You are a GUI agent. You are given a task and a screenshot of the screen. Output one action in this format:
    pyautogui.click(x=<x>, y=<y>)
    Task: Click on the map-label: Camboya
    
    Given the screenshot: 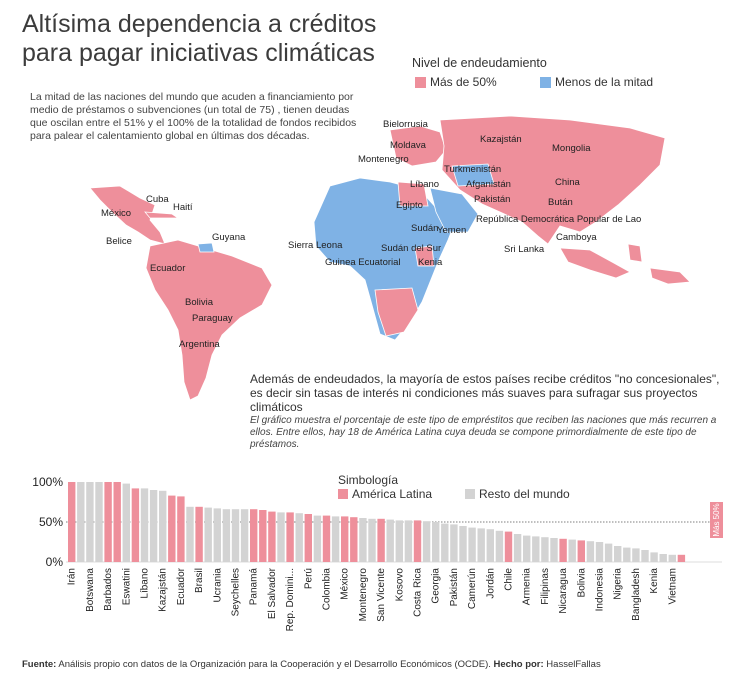 What is the action you would take?
    pyautogui.click(x=576, y=237)
    